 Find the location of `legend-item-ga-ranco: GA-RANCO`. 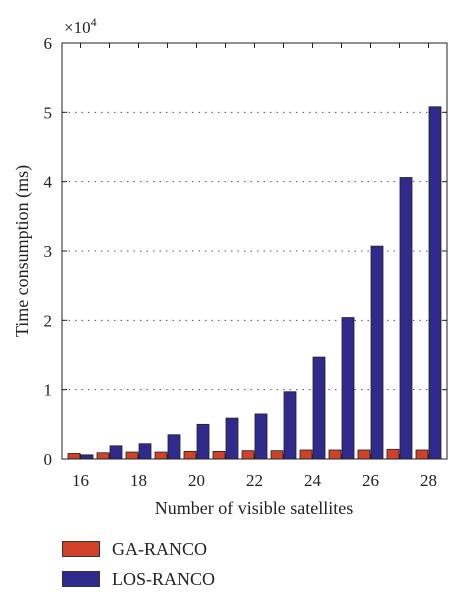

legend-item-ga-ranco: GA-RANCO is located at coordinates (138, 549).